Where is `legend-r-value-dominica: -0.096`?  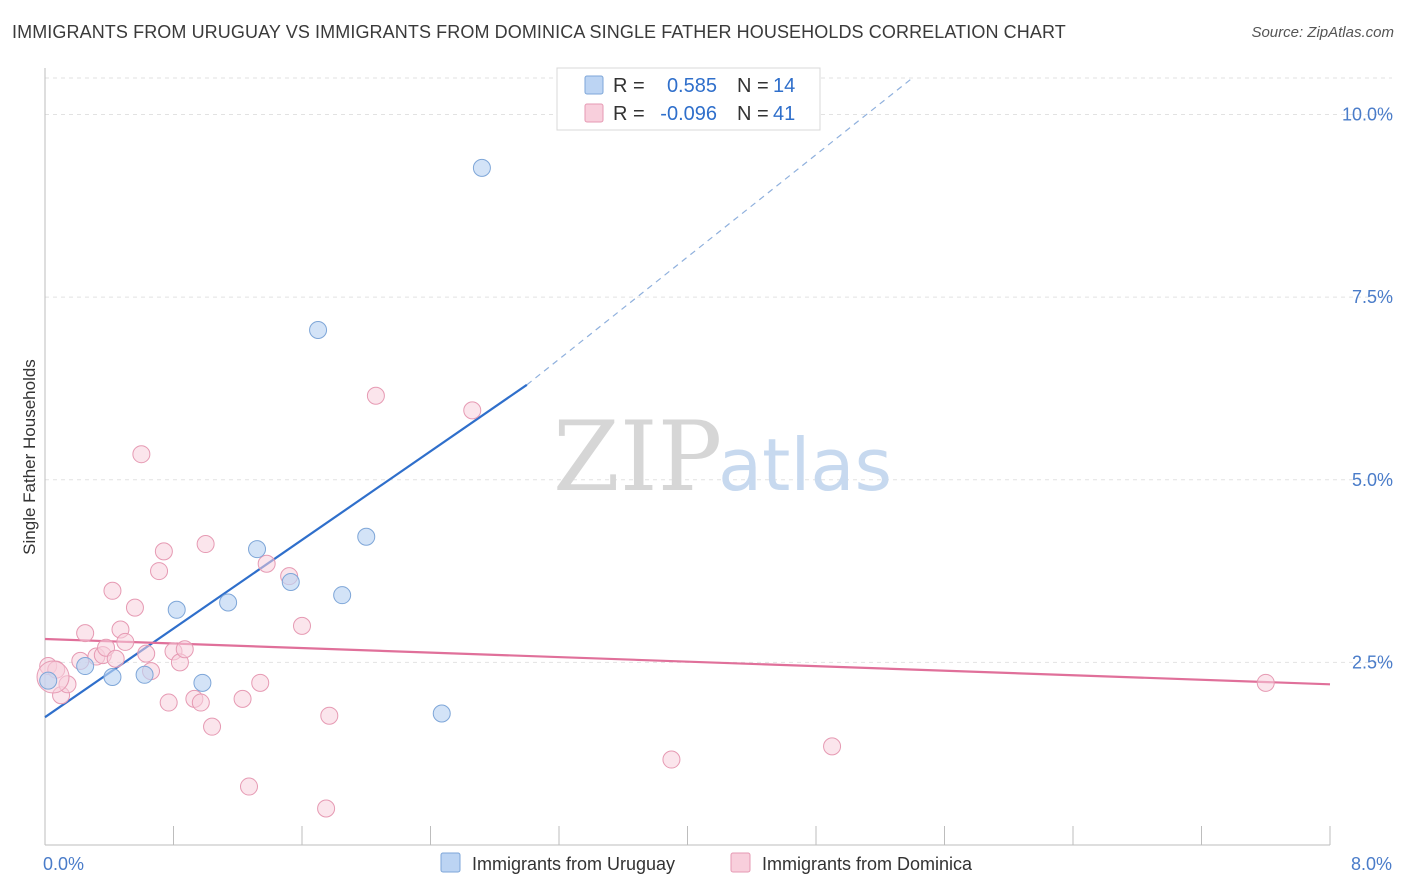
legend-r-value-dominica: -0.096 is located at coordinates (688, 114).